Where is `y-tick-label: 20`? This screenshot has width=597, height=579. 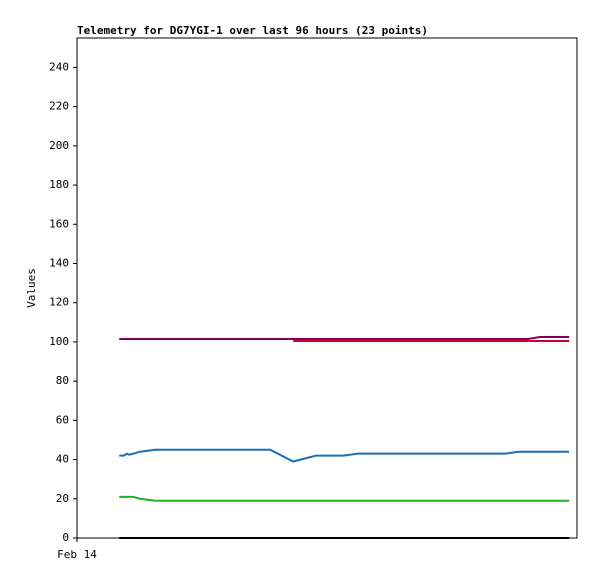 y-tick-label: 20 is located at coordinates (62, 498).